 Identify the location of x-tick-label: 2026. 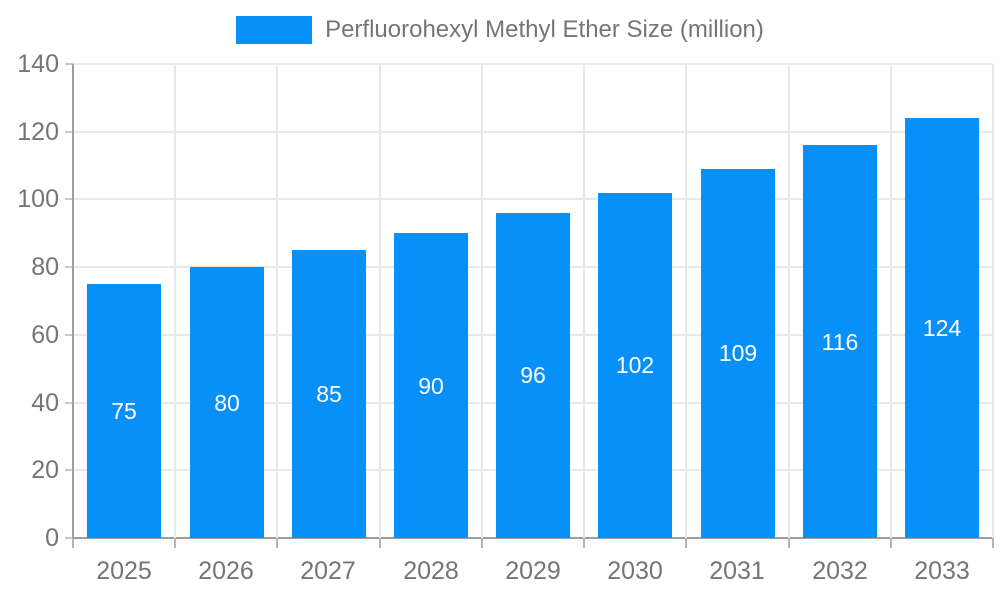
(226, 571).